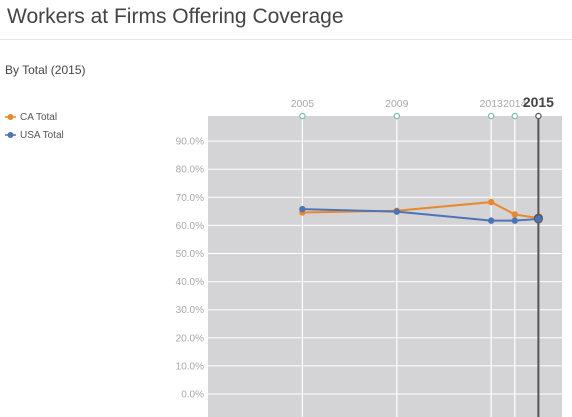  What do you see at coordinates (538, 116) in the screenshot?
I see `x-marker-2015` at bounding box center [538, 116].